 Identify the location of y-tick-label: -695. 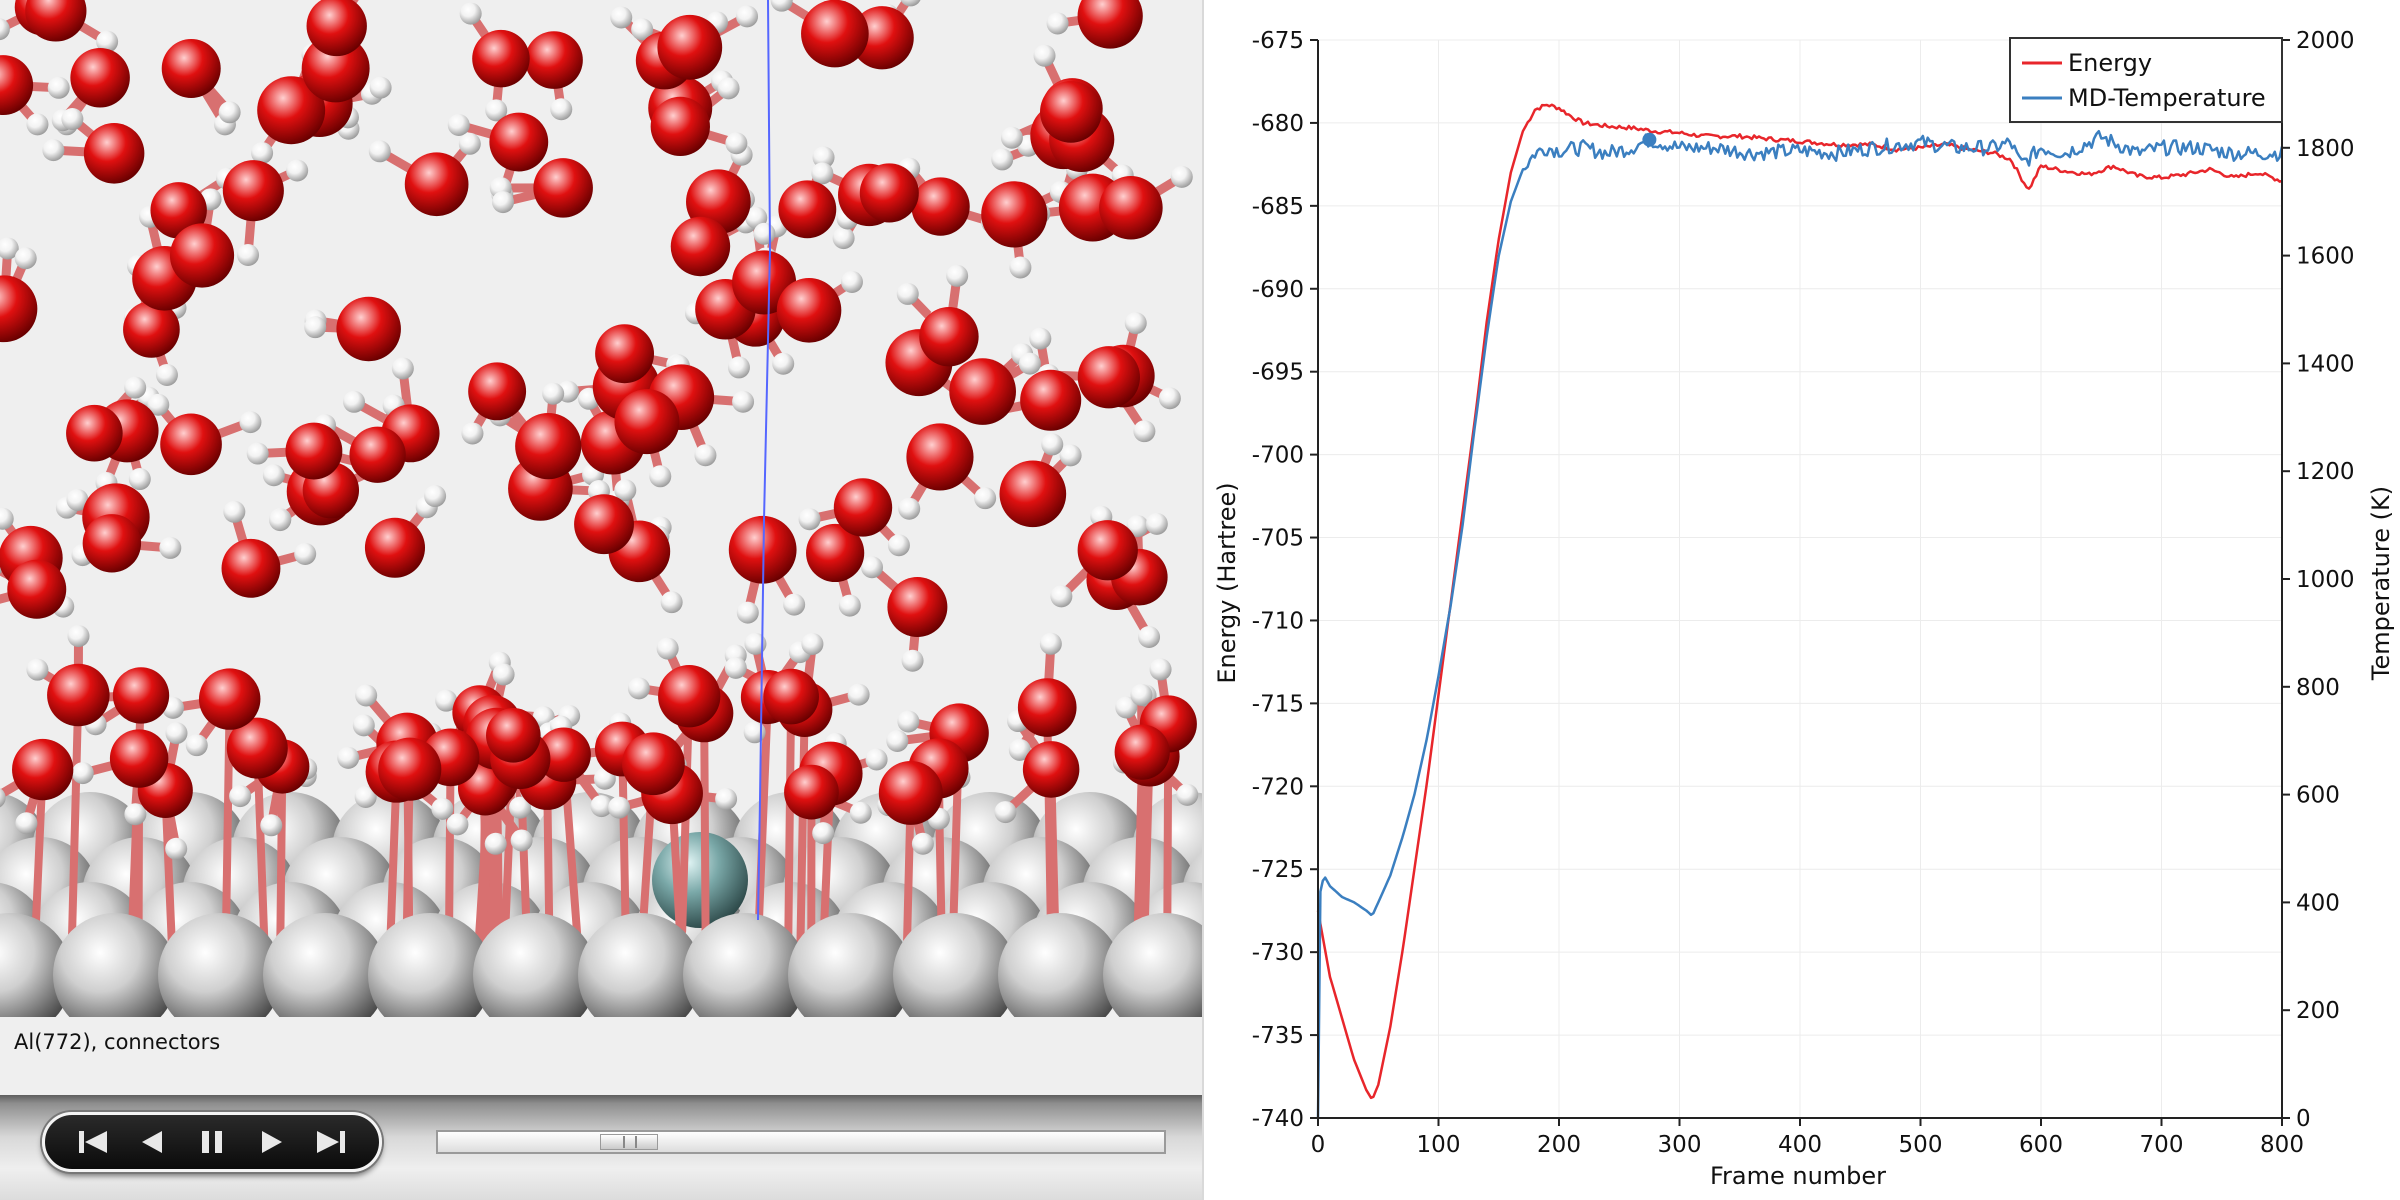
(1278, 373).